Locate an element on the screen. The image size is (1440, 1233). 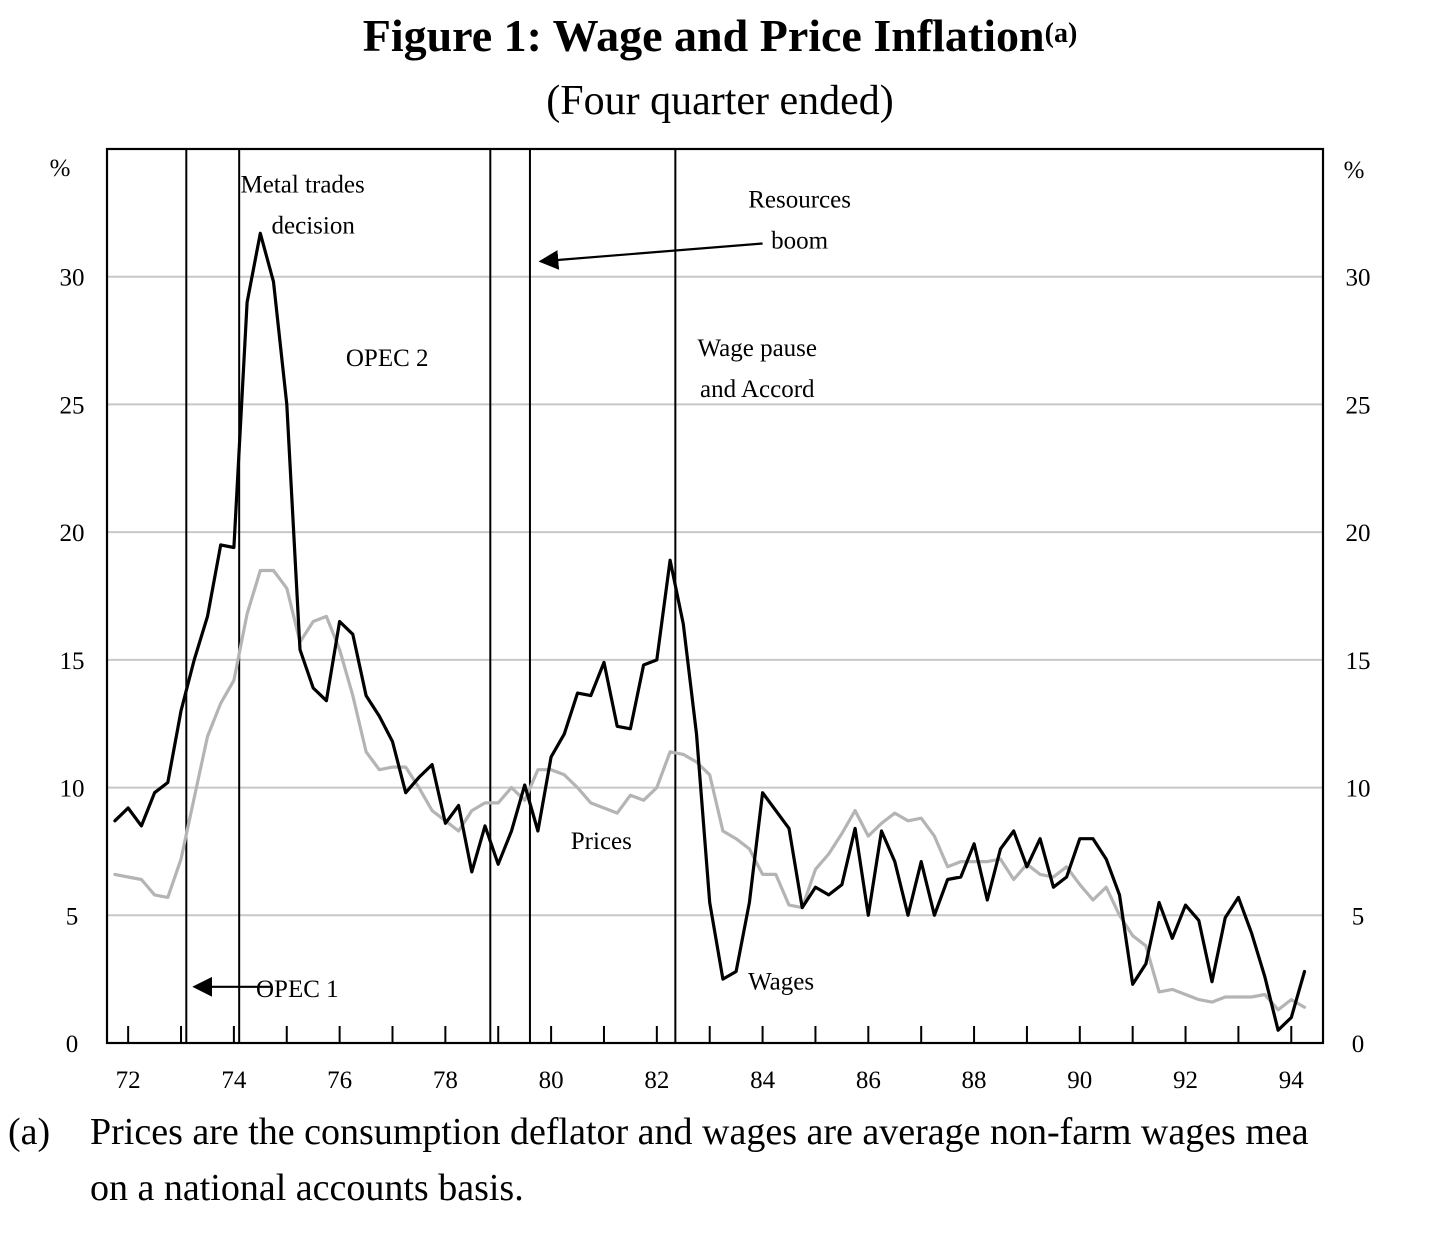
x-tick-label: 90 is located at coordinates (1079, 1080).